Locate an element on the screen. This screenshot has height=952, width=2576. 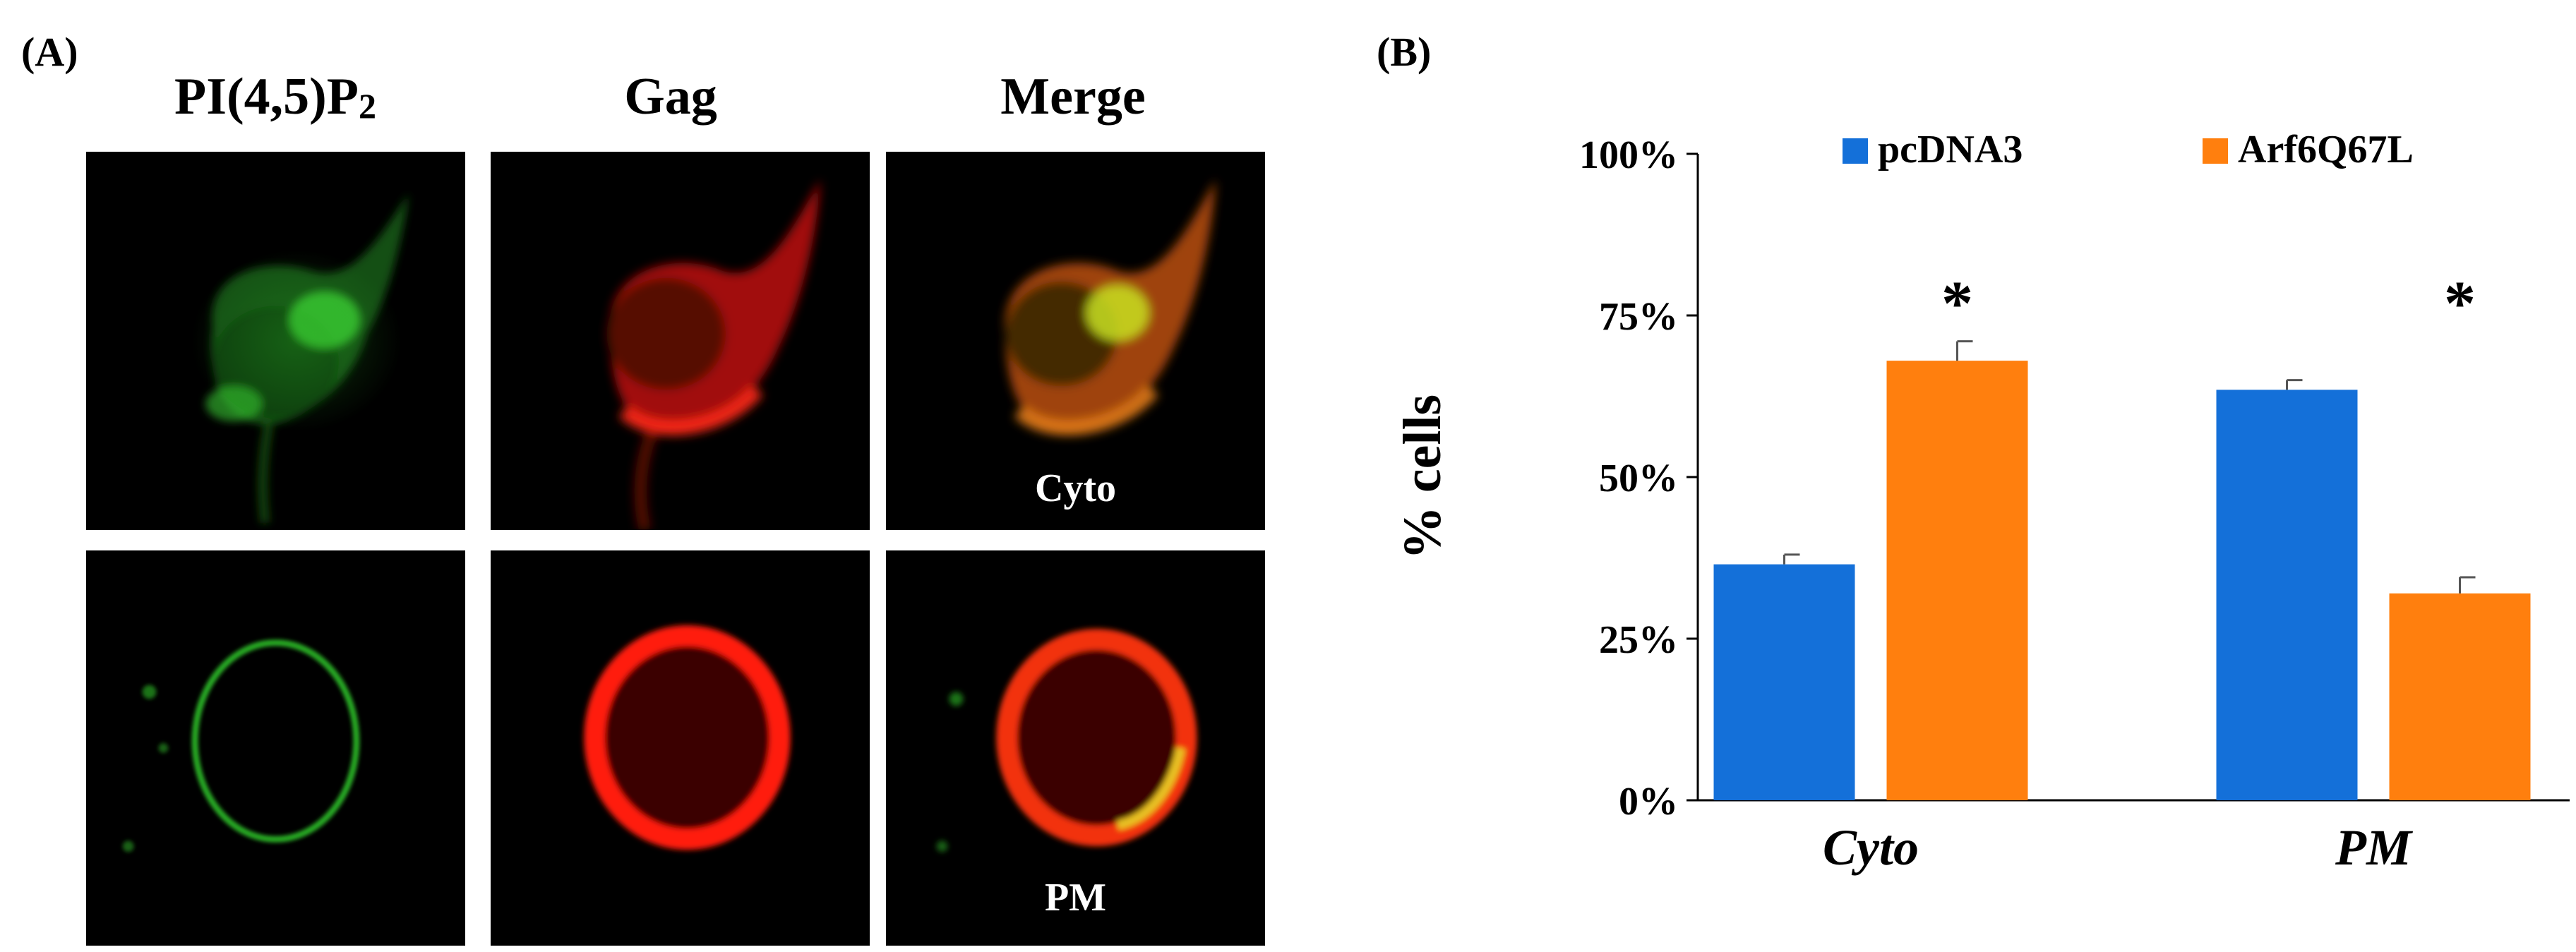
bar-arf6q67l-cyto is located at coordinates (1957, 580).